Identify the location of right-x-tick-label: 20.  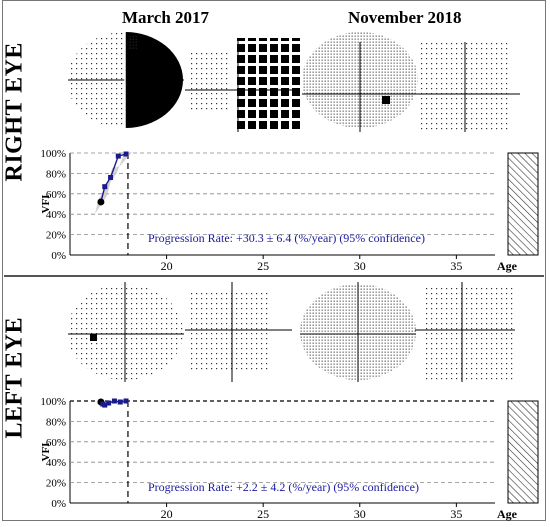
(167, 266).